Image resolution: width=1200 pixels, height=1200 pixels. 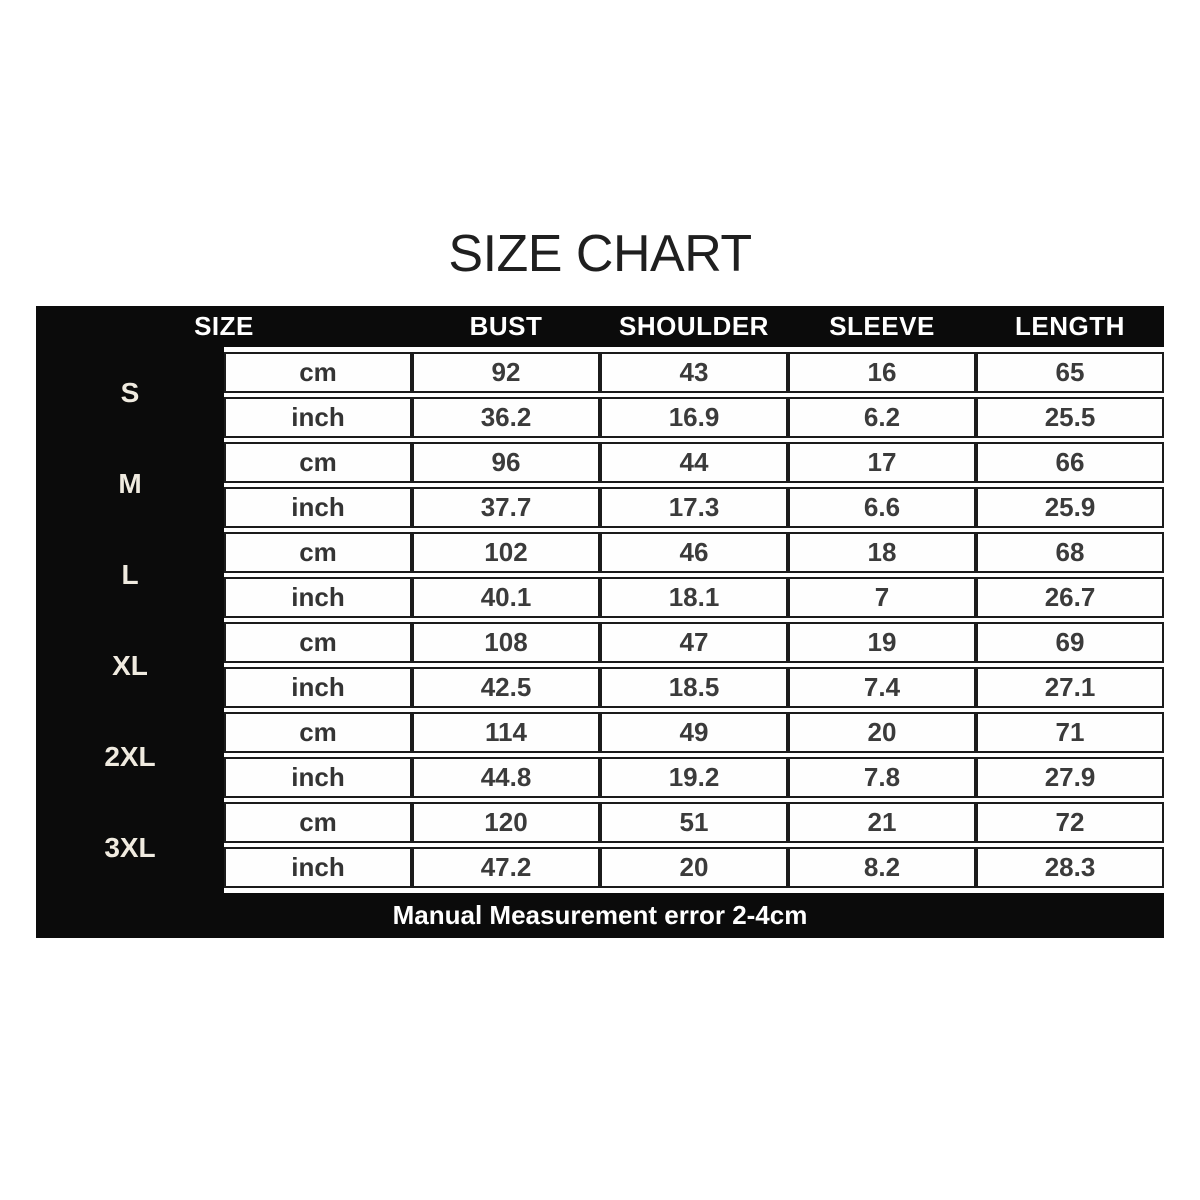 I want to click on size-label: XL, so click(x=130, y=665).